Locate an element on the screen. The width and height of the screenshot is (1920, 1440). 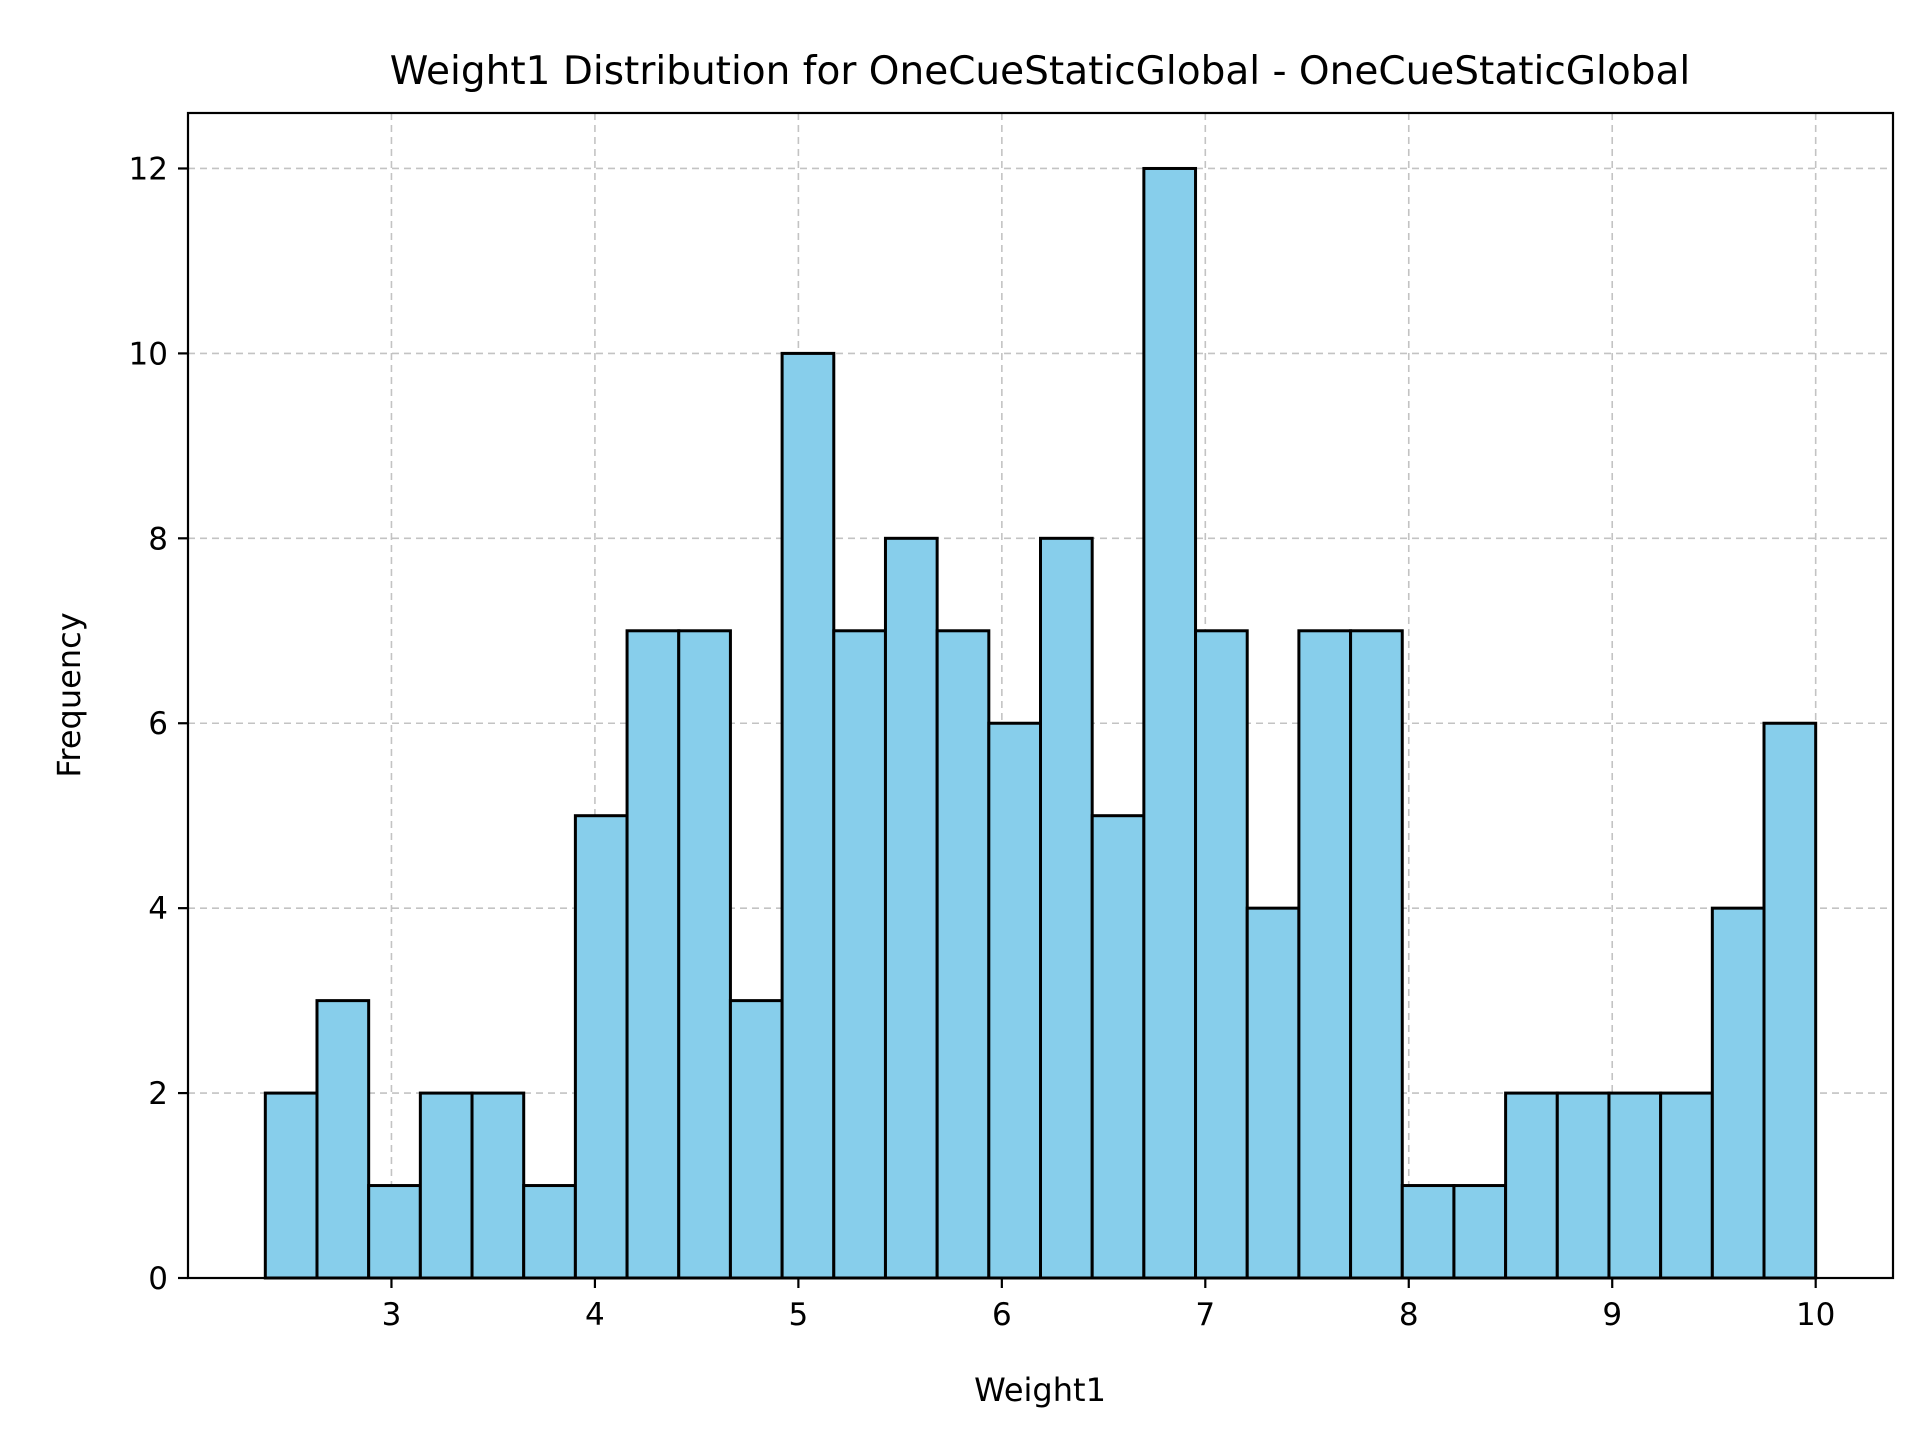
y-tick-label: 4 is located at coordinates (158, 909).